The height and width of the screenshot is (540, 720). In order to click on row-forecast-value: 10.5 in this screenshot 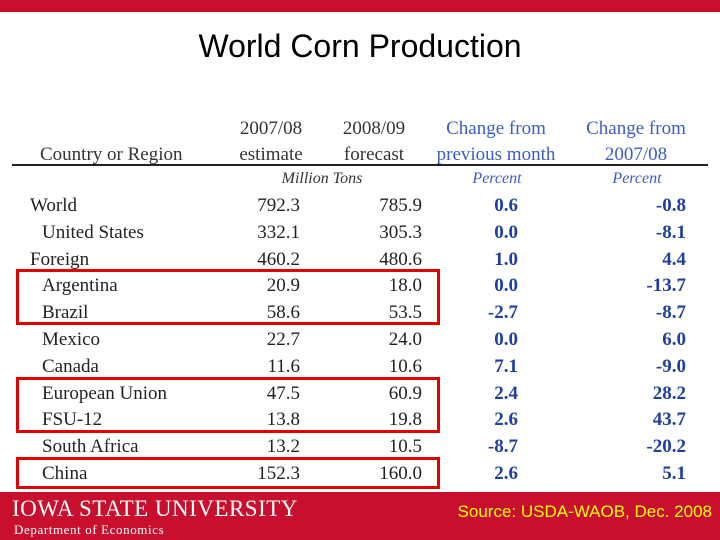, I will do `click(405, 447)`.